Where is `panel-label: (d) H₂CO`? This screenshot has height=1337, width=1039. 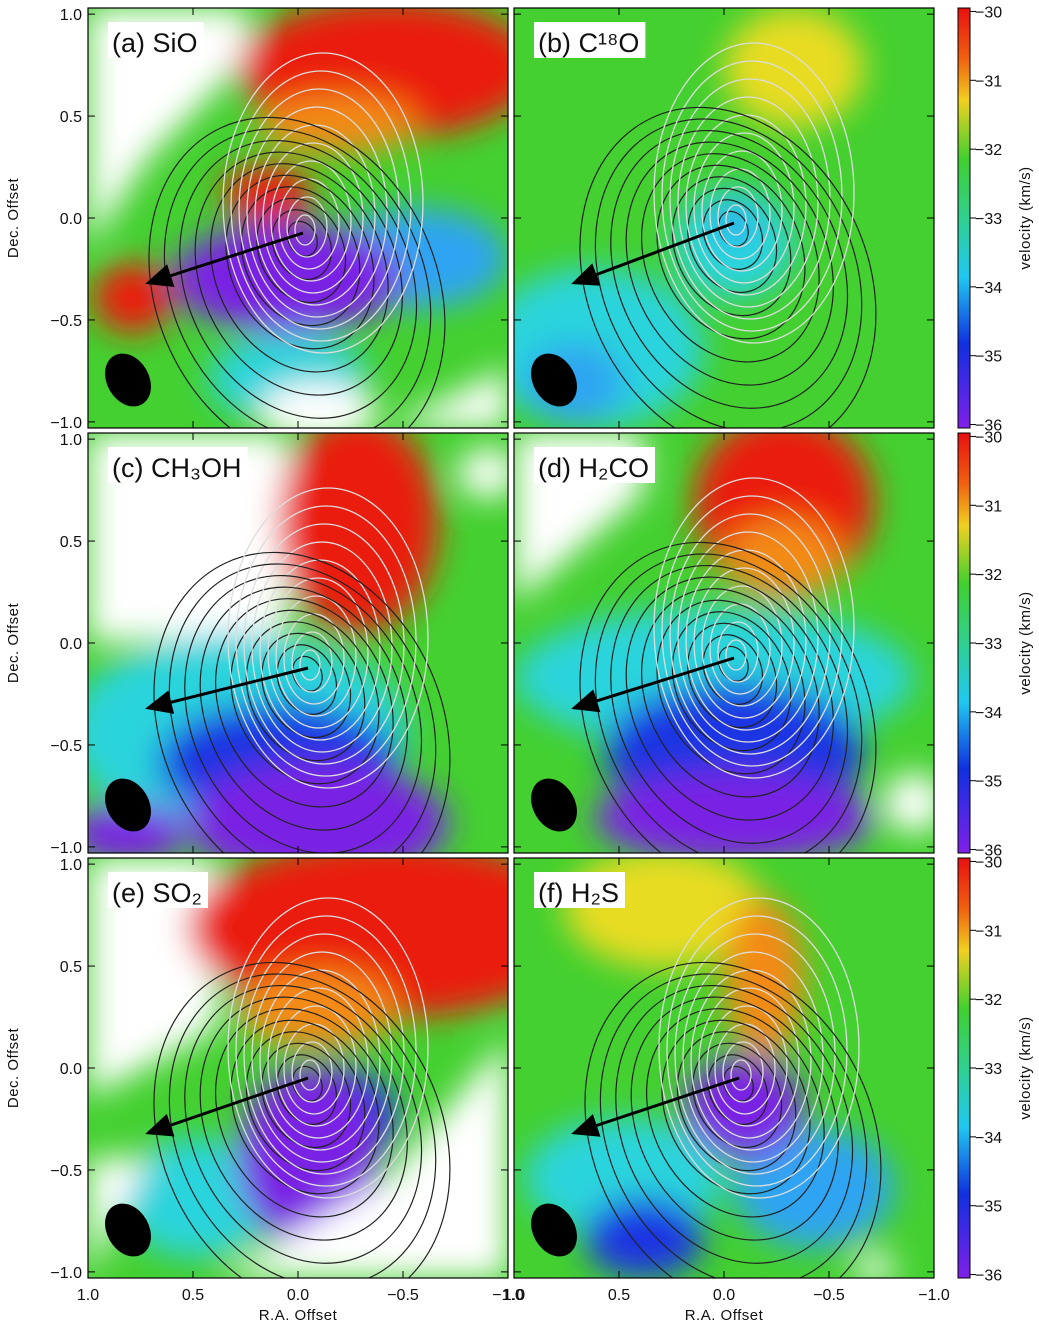
panel-label: (d) H₂CO is located at coordinates (593, 468).